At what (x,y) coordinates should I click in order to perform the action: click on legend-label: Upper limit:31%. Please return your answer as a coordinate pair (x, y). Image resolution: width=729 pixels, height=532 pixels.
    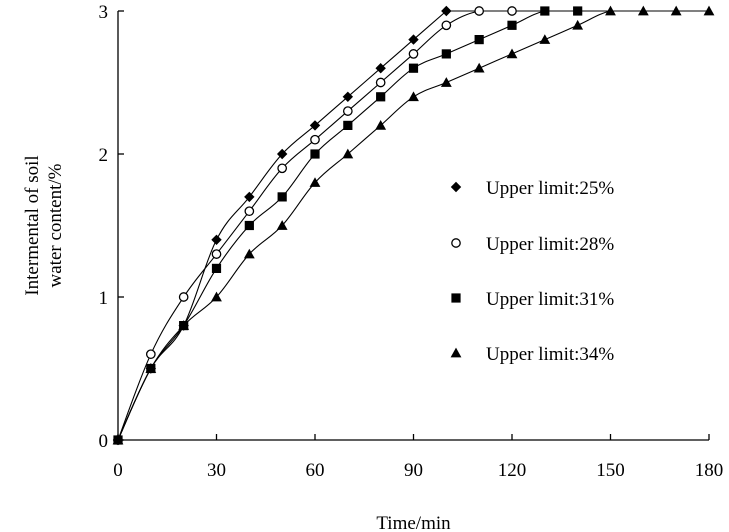
    Looking at the image, I should click on (550, 299).